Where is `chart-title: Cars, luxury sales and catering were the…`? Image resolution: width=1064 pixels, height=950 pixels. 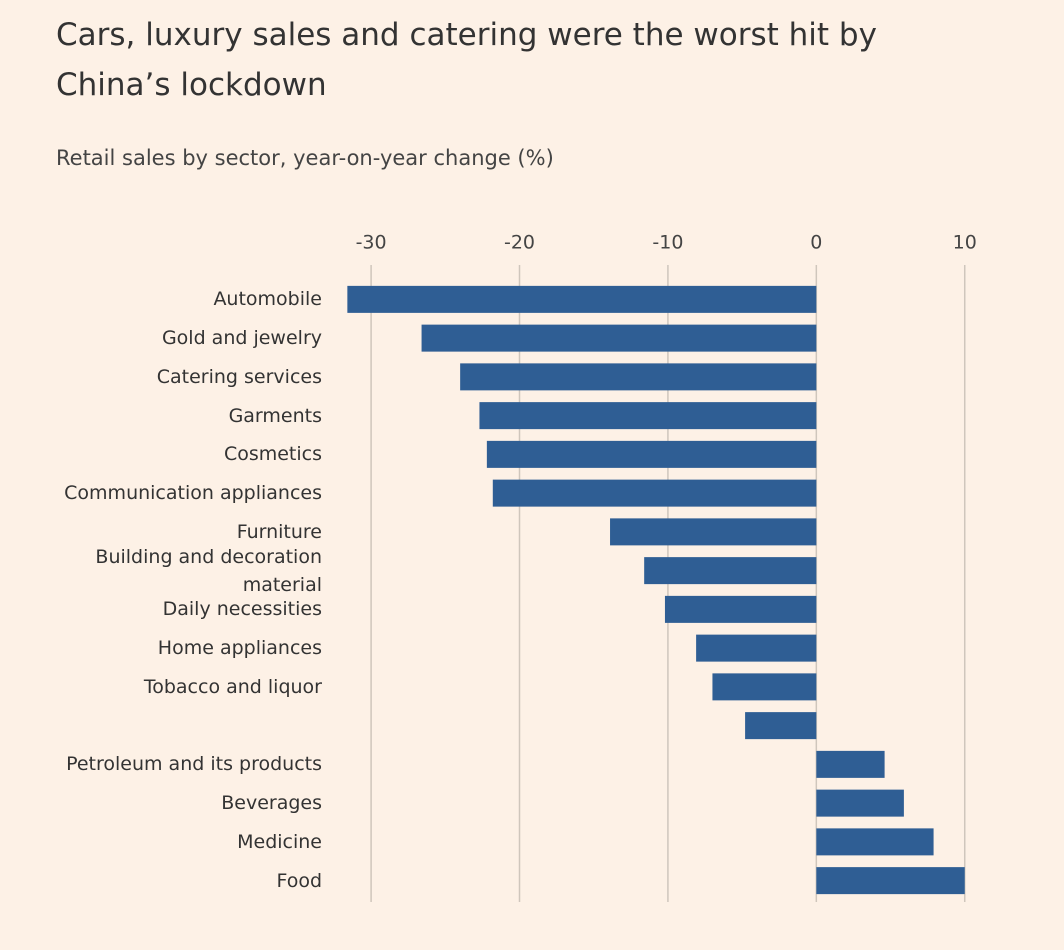 chart-title: Cars, luxury sales and catering were the… is located at coordinates (466, 60).